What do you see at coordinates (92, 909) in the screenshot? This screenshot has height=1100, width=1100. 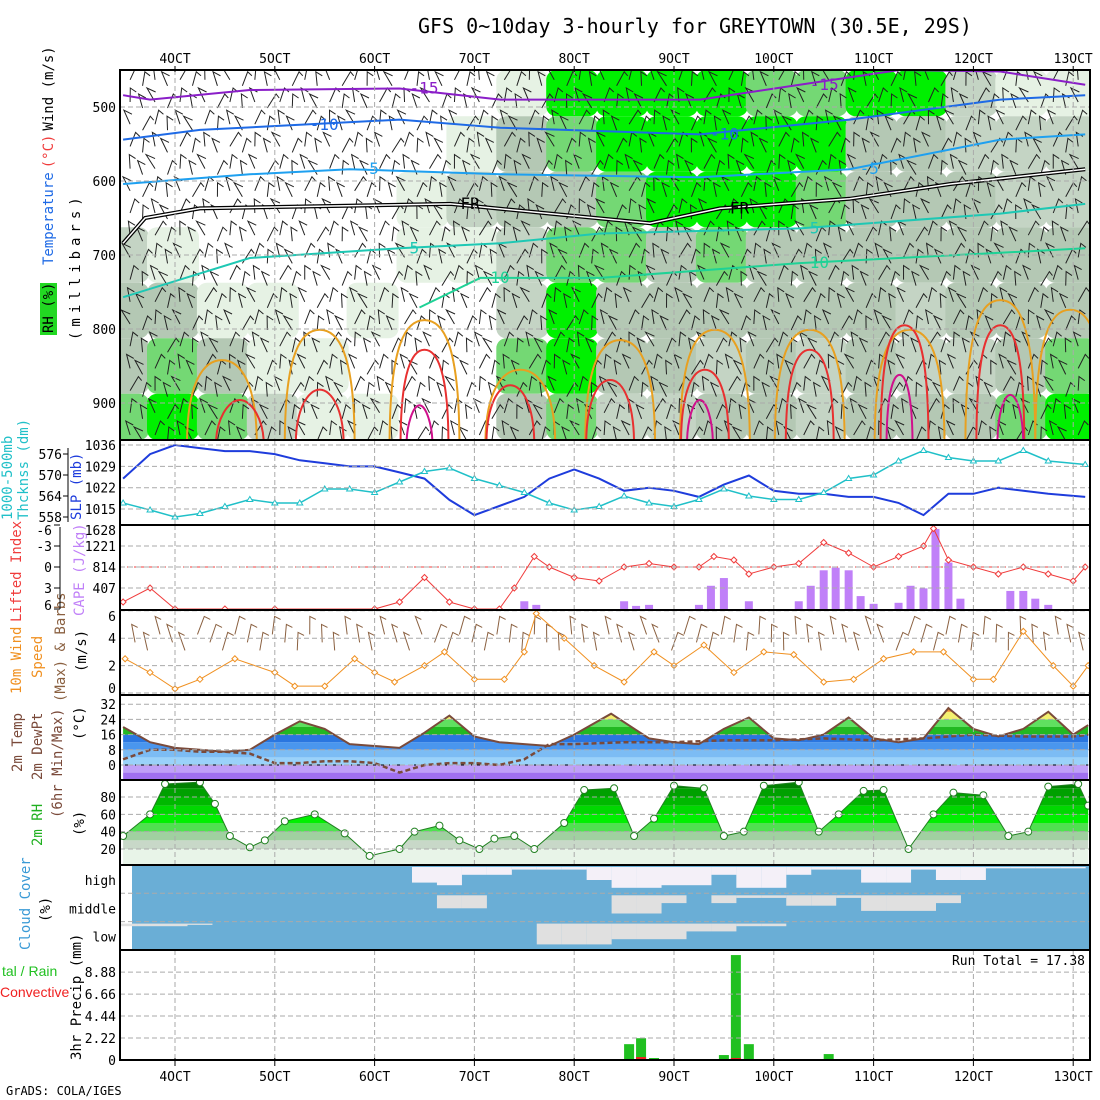 I see `cloud-row-label: middle` at bounding box center [92, 909].